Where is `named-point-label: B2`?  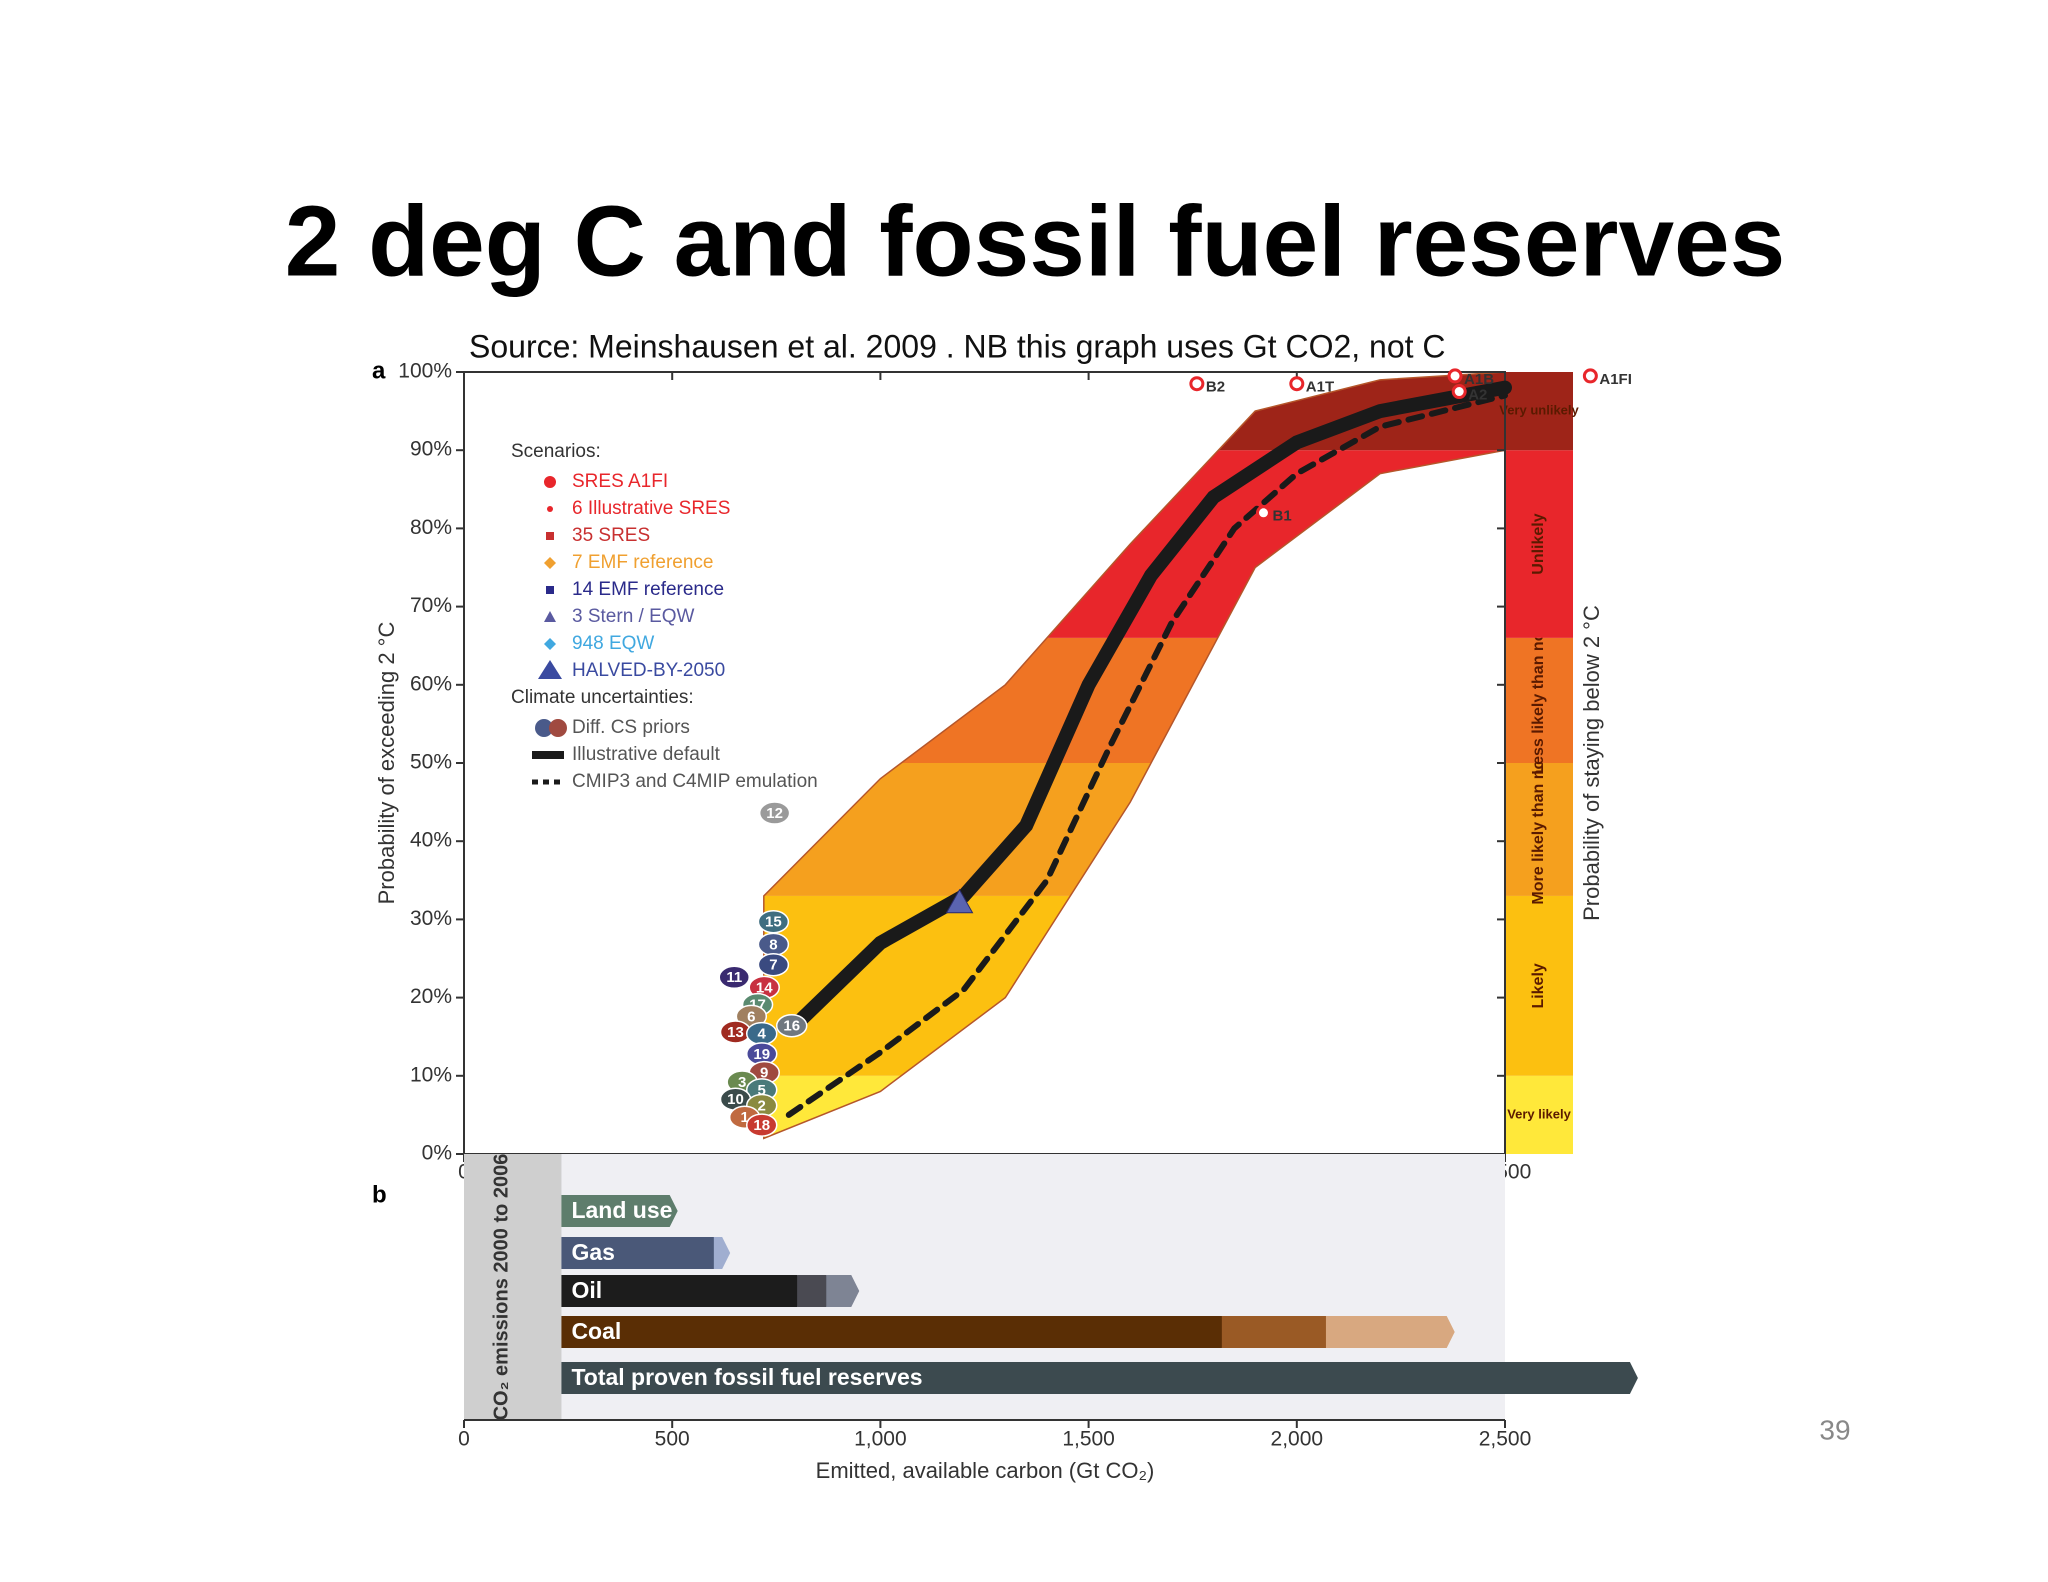
named-point-label: B2 is located at coordinates (1215, 387).